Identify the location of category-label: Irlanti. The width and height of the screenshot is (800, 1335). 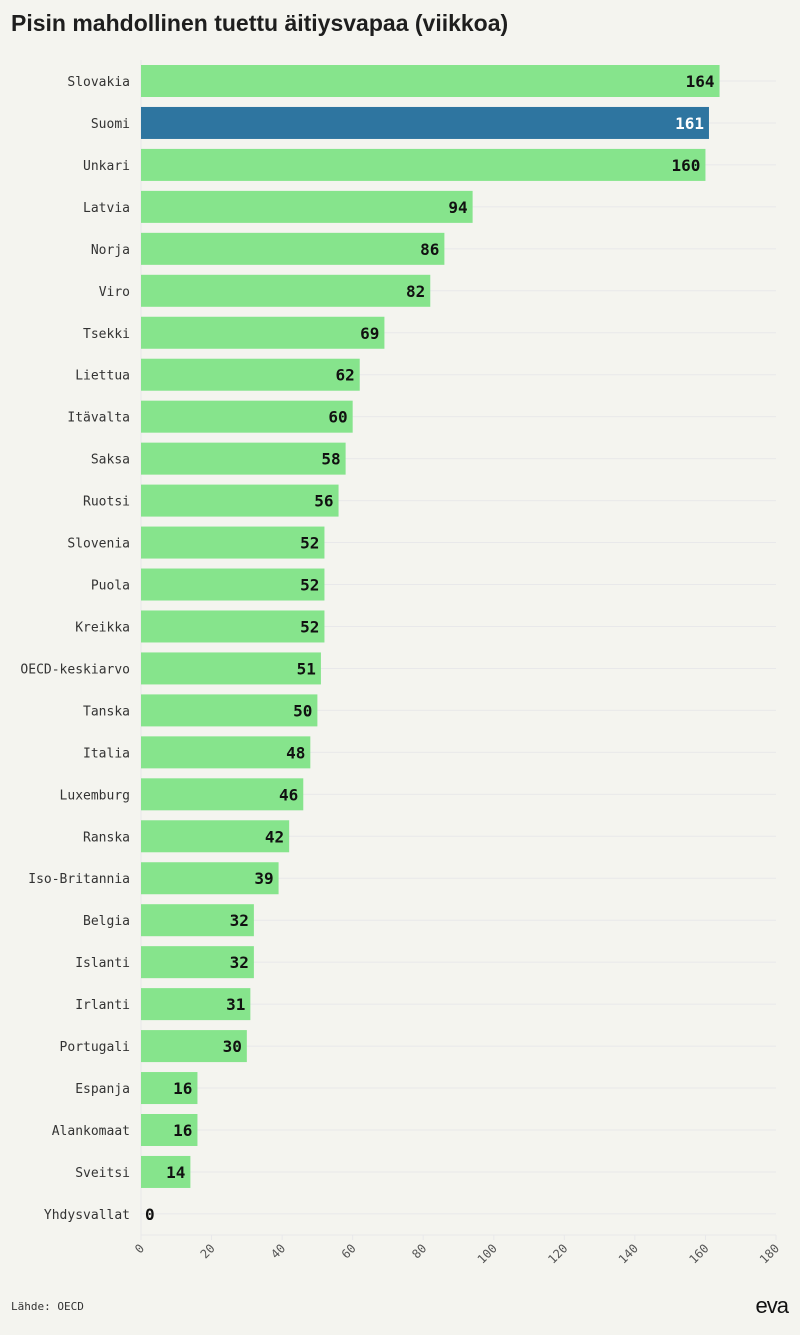
(102, 1005).